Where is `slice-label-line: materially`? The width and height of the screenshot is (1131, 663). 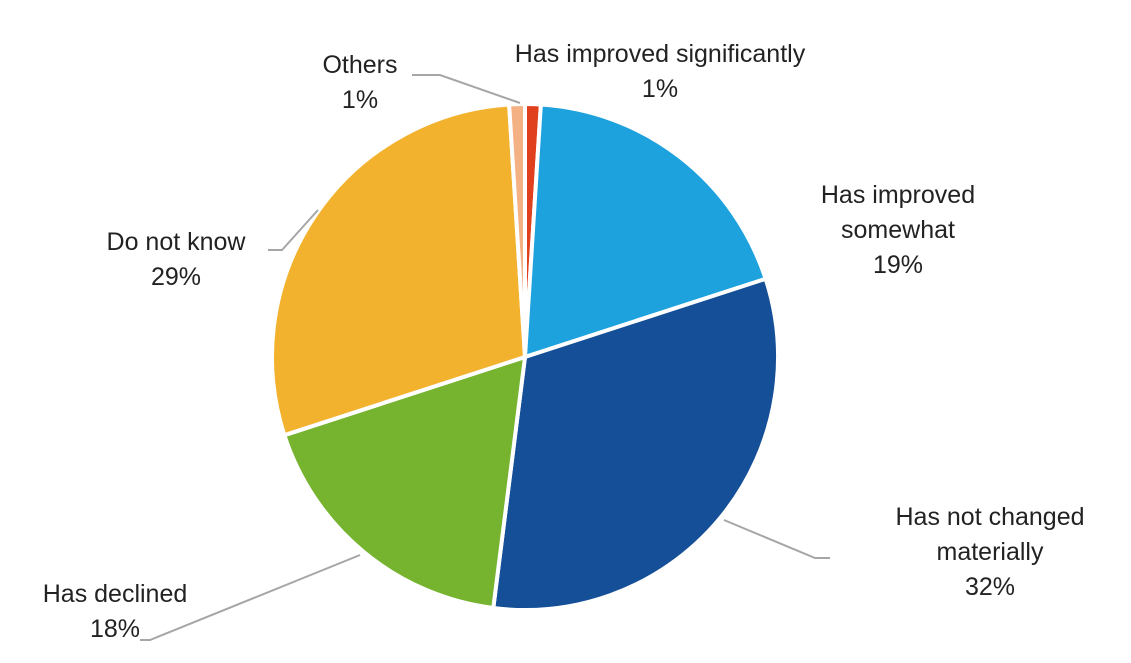
slice-label-line: materially is located at coordinates (990, 552).